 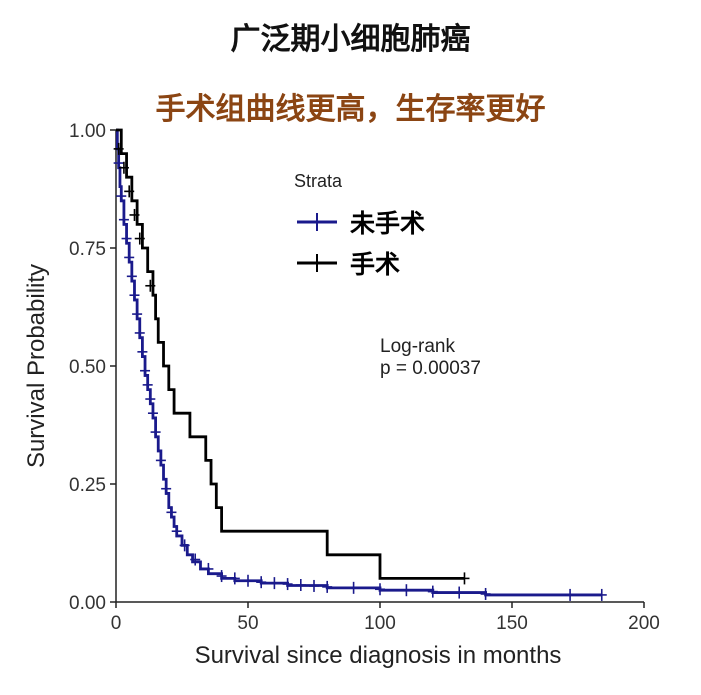 I want to click on chart-subtitle: 手术组曲线更高，生存率更好, so click(x=350, y=109).